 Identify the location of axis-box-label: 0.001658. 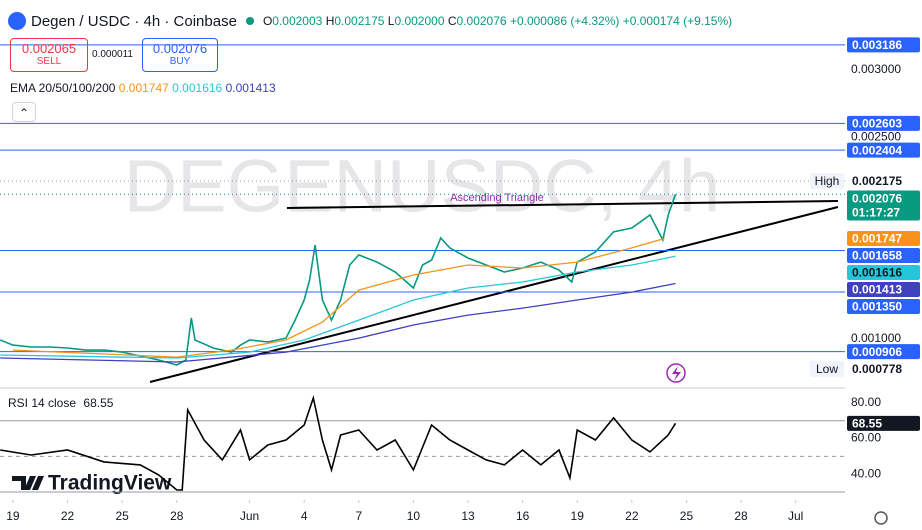
(877, 256).